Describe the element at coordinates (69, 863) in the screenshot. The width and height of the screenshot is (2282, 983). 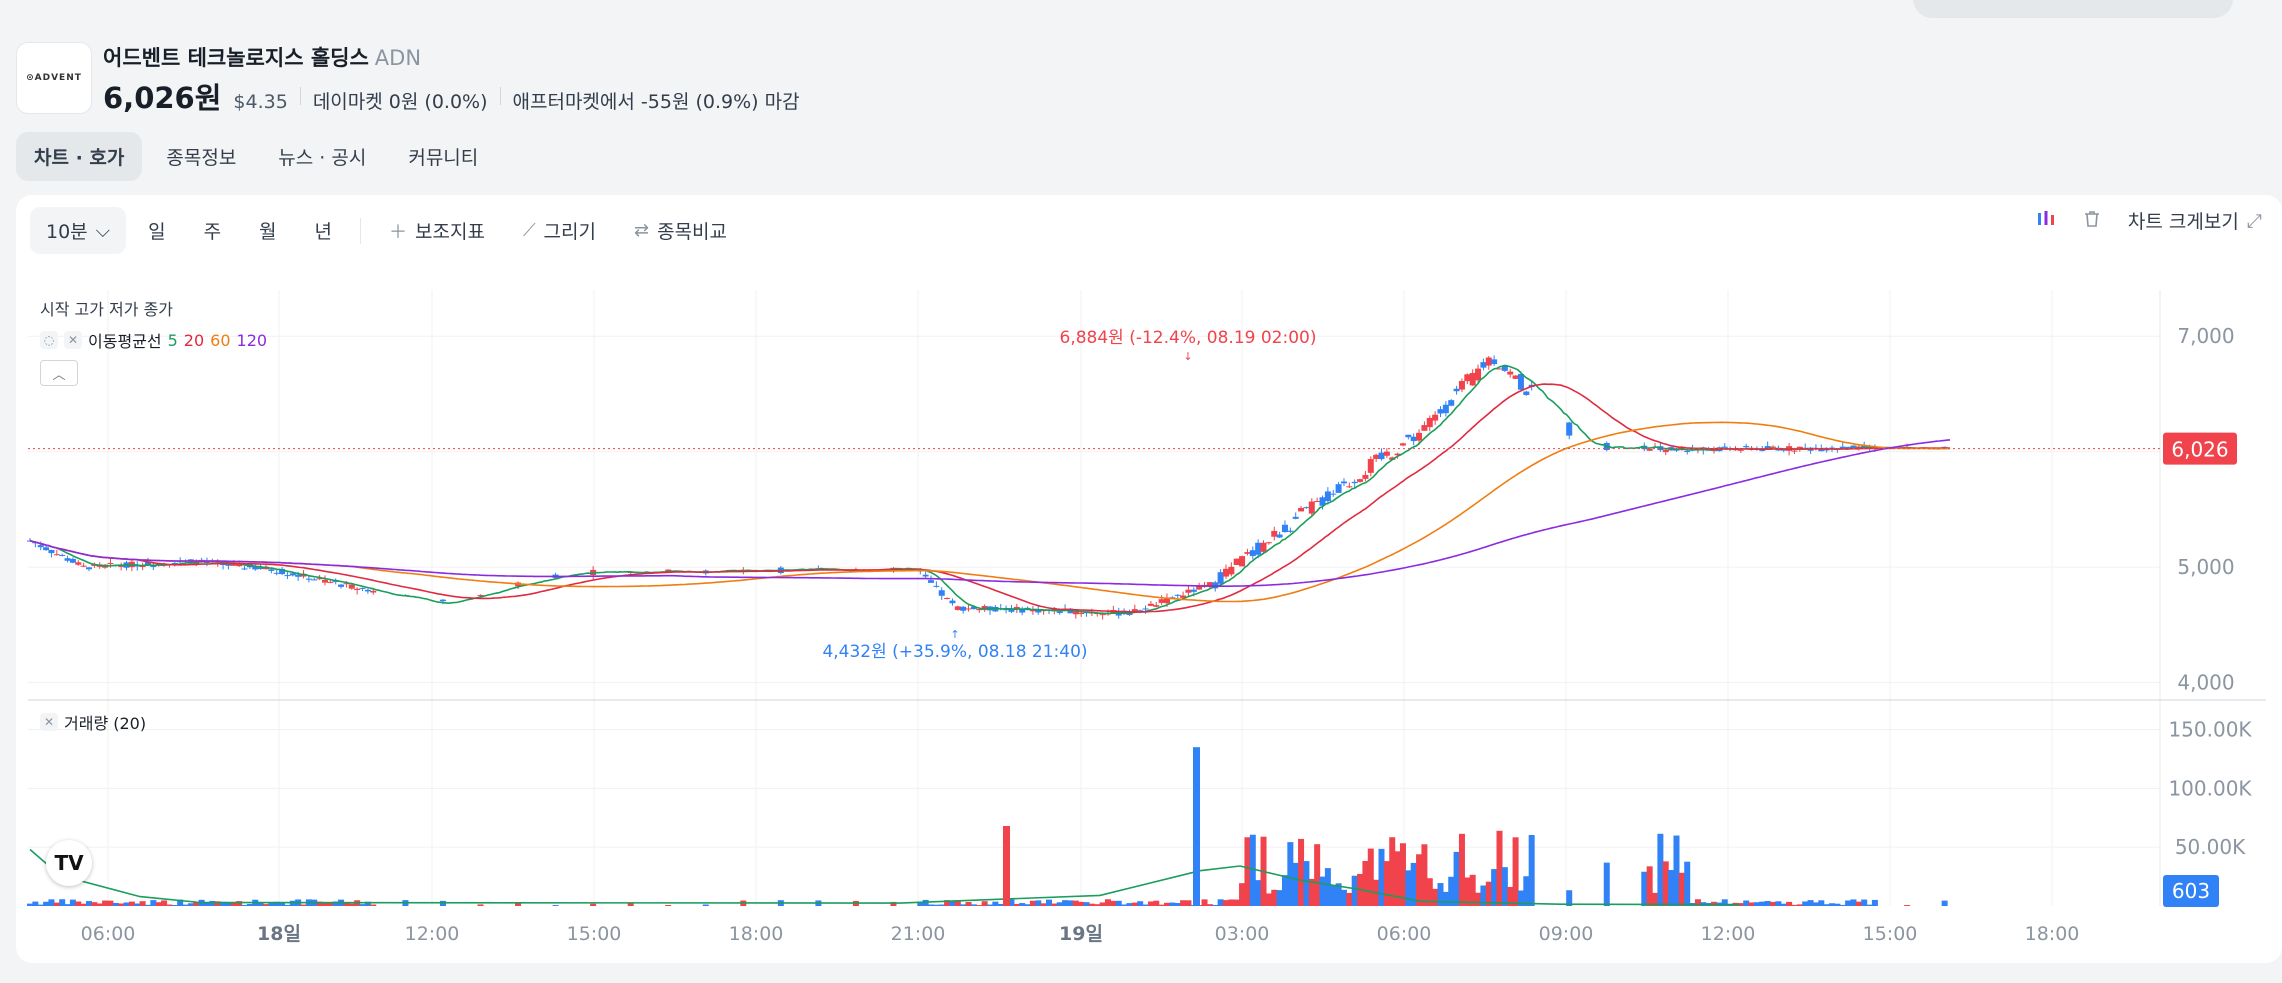
I see `tradingview-logo: TV` at that location.